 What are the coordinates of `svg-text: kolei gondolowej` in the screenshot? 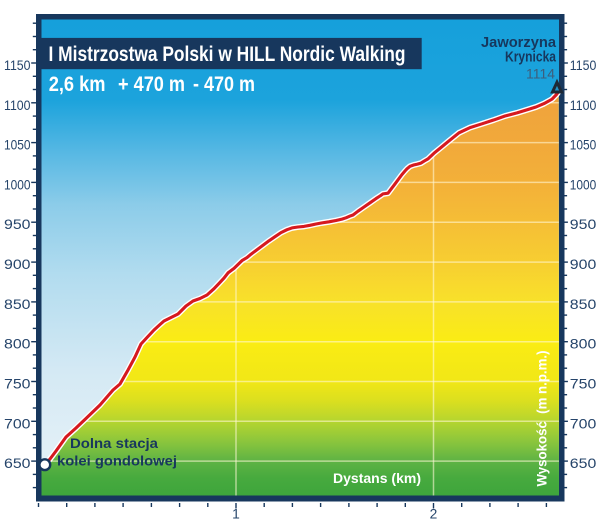 It's located at (117, 461).